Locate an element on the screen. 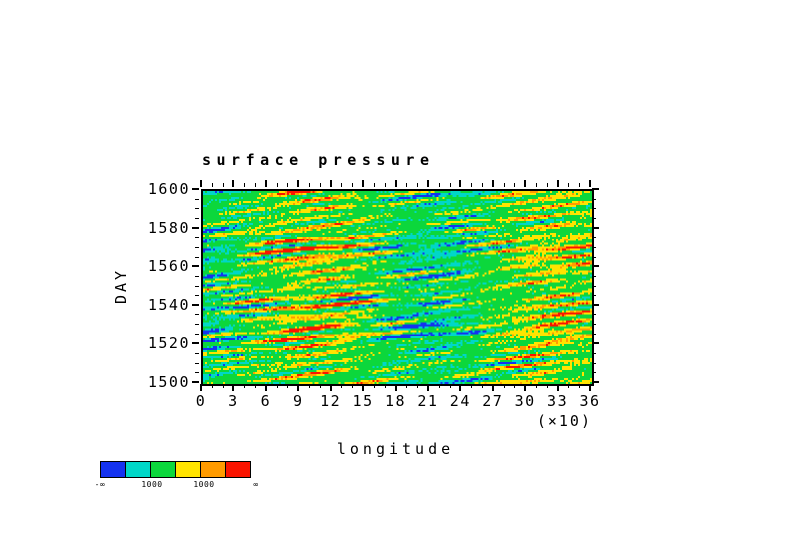 Image resolution: width=789 pixels, height=558 pixels. chart-title: surface pressure is located at coordinates (318, 160).